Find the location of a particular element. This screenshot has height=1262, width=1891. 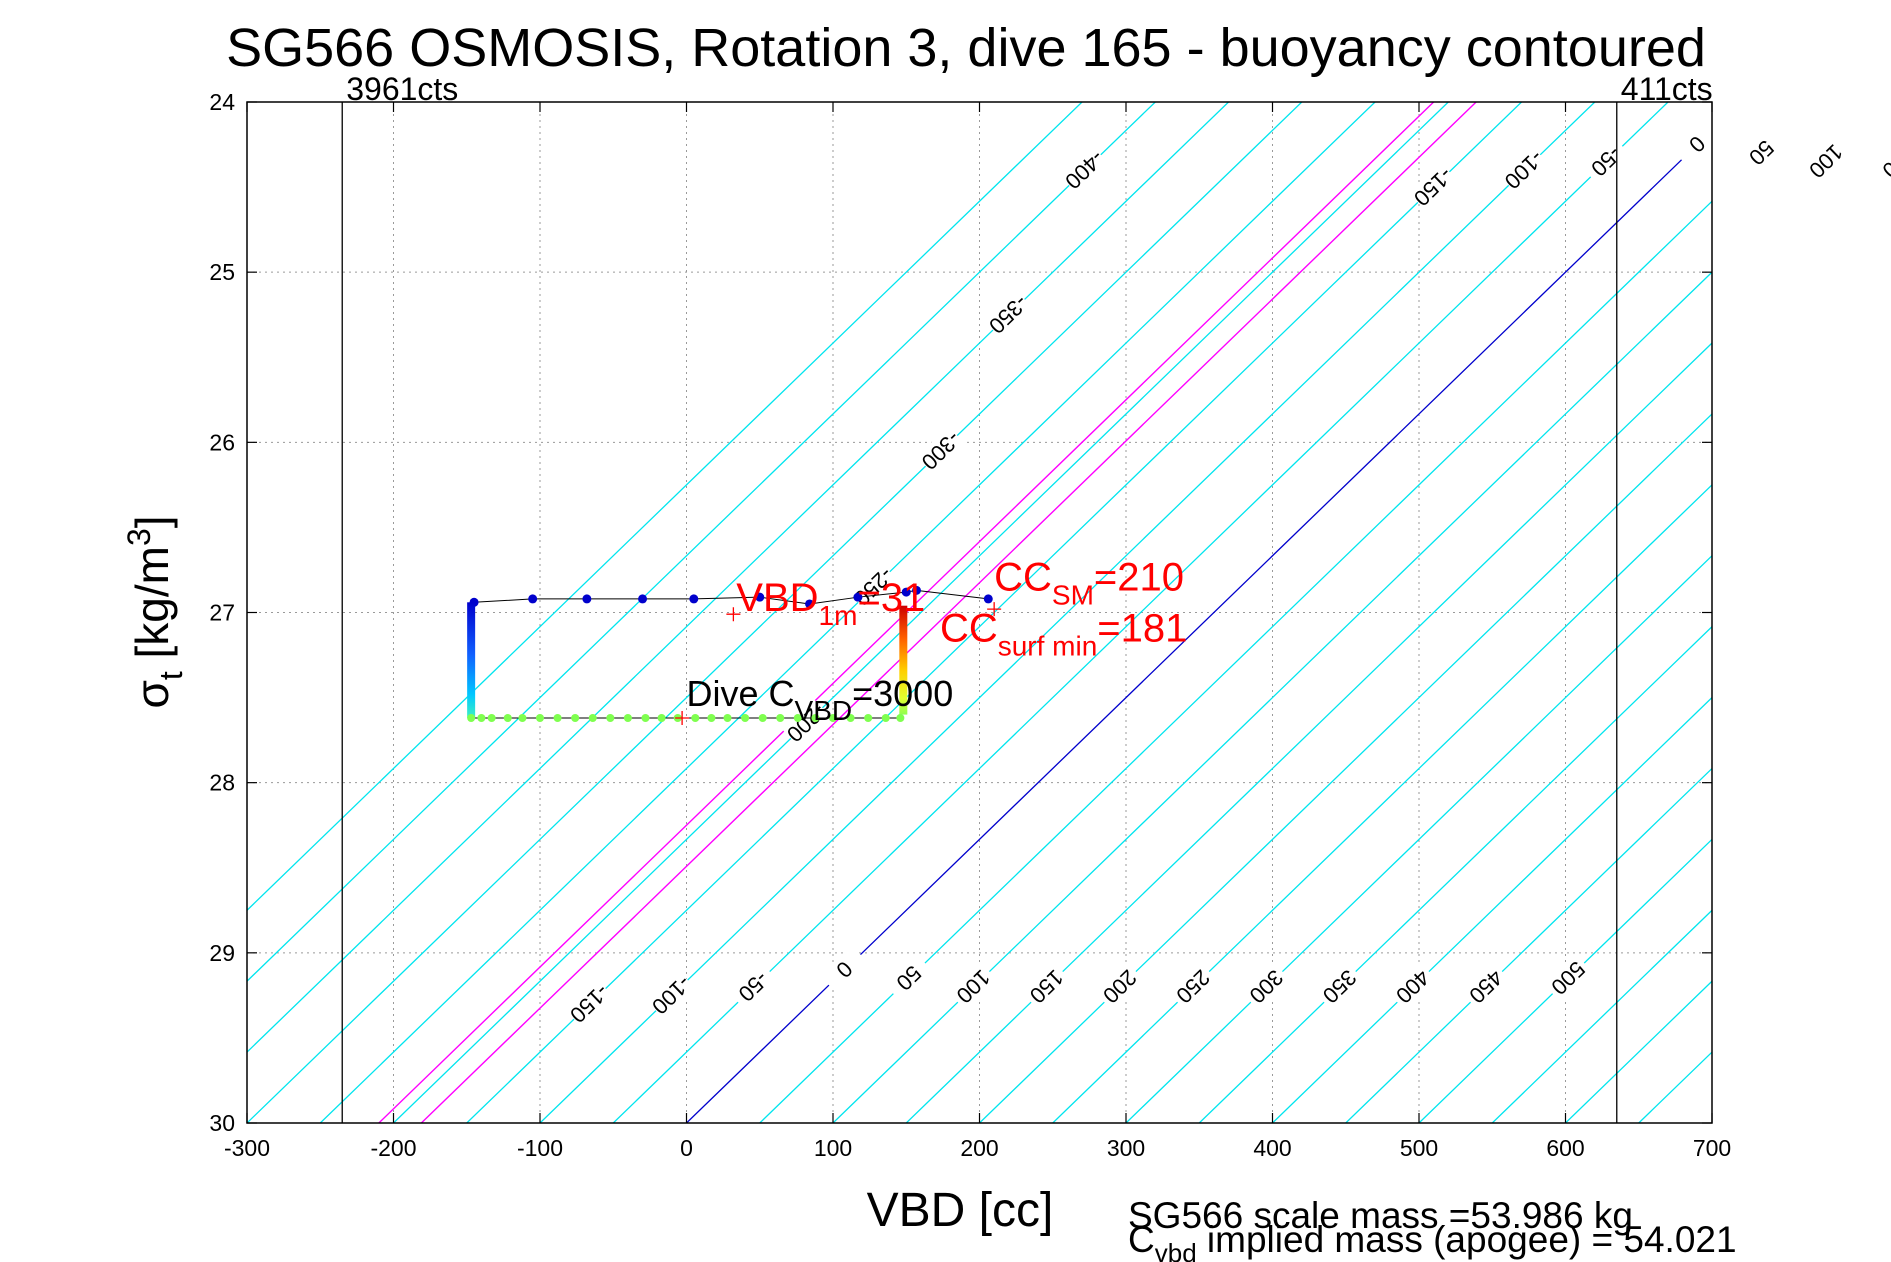

x-tick-label: -300 is located at coordinates (247, 1148).